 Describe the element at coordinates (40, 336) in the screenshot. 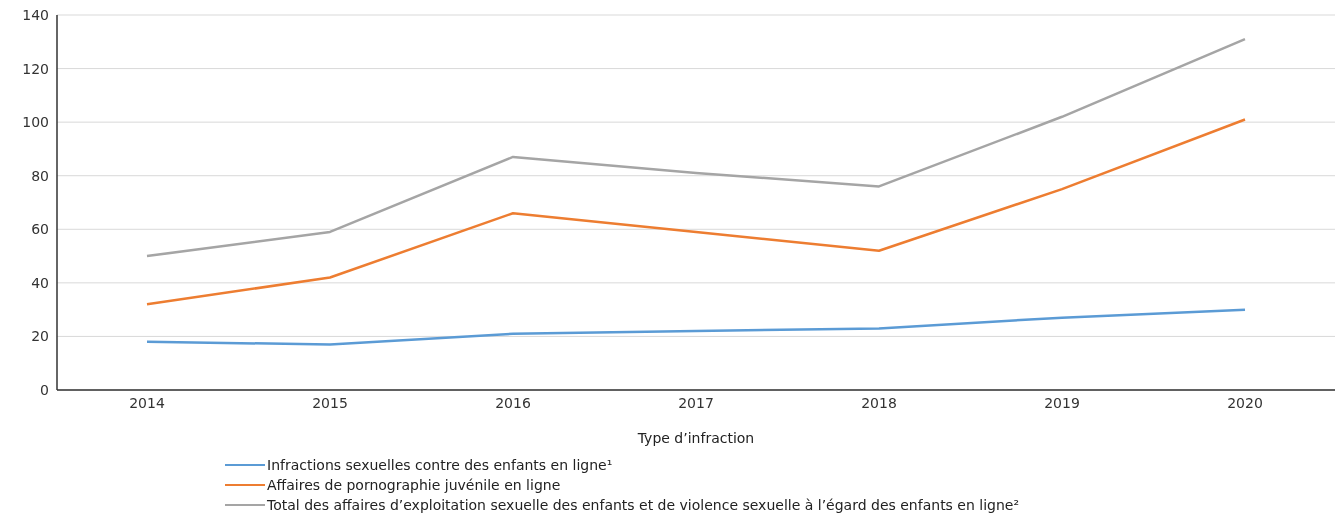

I see `y-tick-label: 20` at that location.